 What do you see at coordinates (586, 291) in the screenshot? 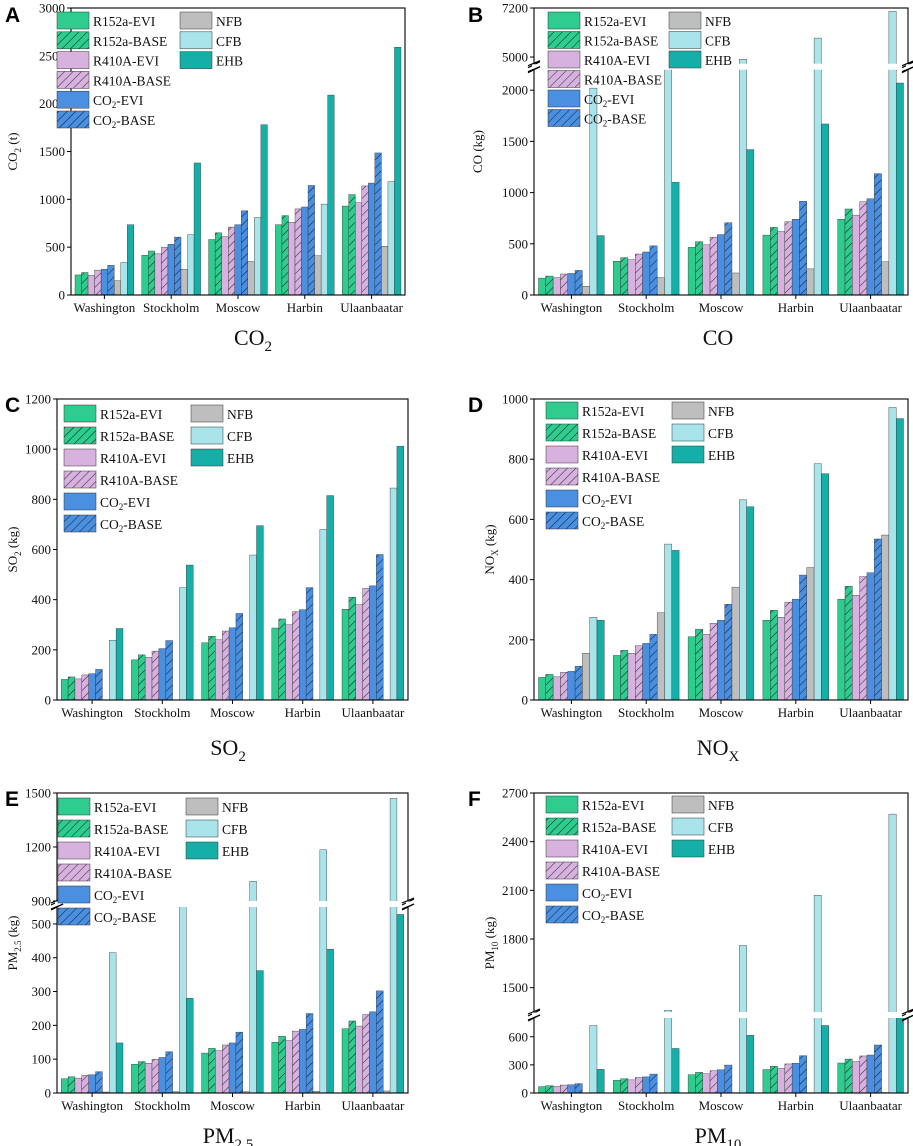
I see `bar-NFB-Washington` at bounding box center [586, 291].